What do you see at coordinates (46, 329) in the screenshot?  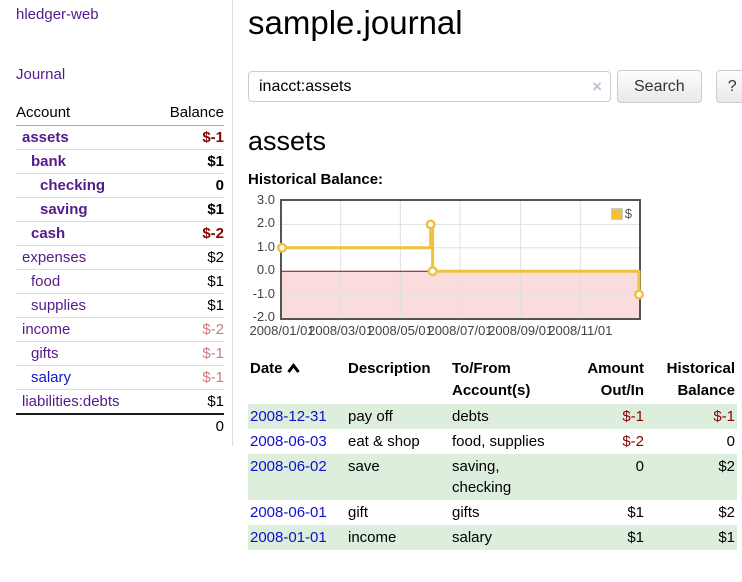 I see `account-link-income: income` at bounding box center [46, 329].